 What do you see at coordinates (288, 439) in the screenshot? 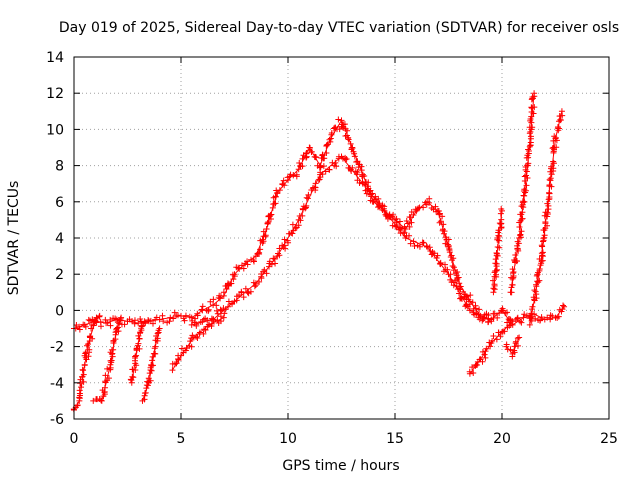
I see `x-tick-label: 10` at bounding box center [288, 439].